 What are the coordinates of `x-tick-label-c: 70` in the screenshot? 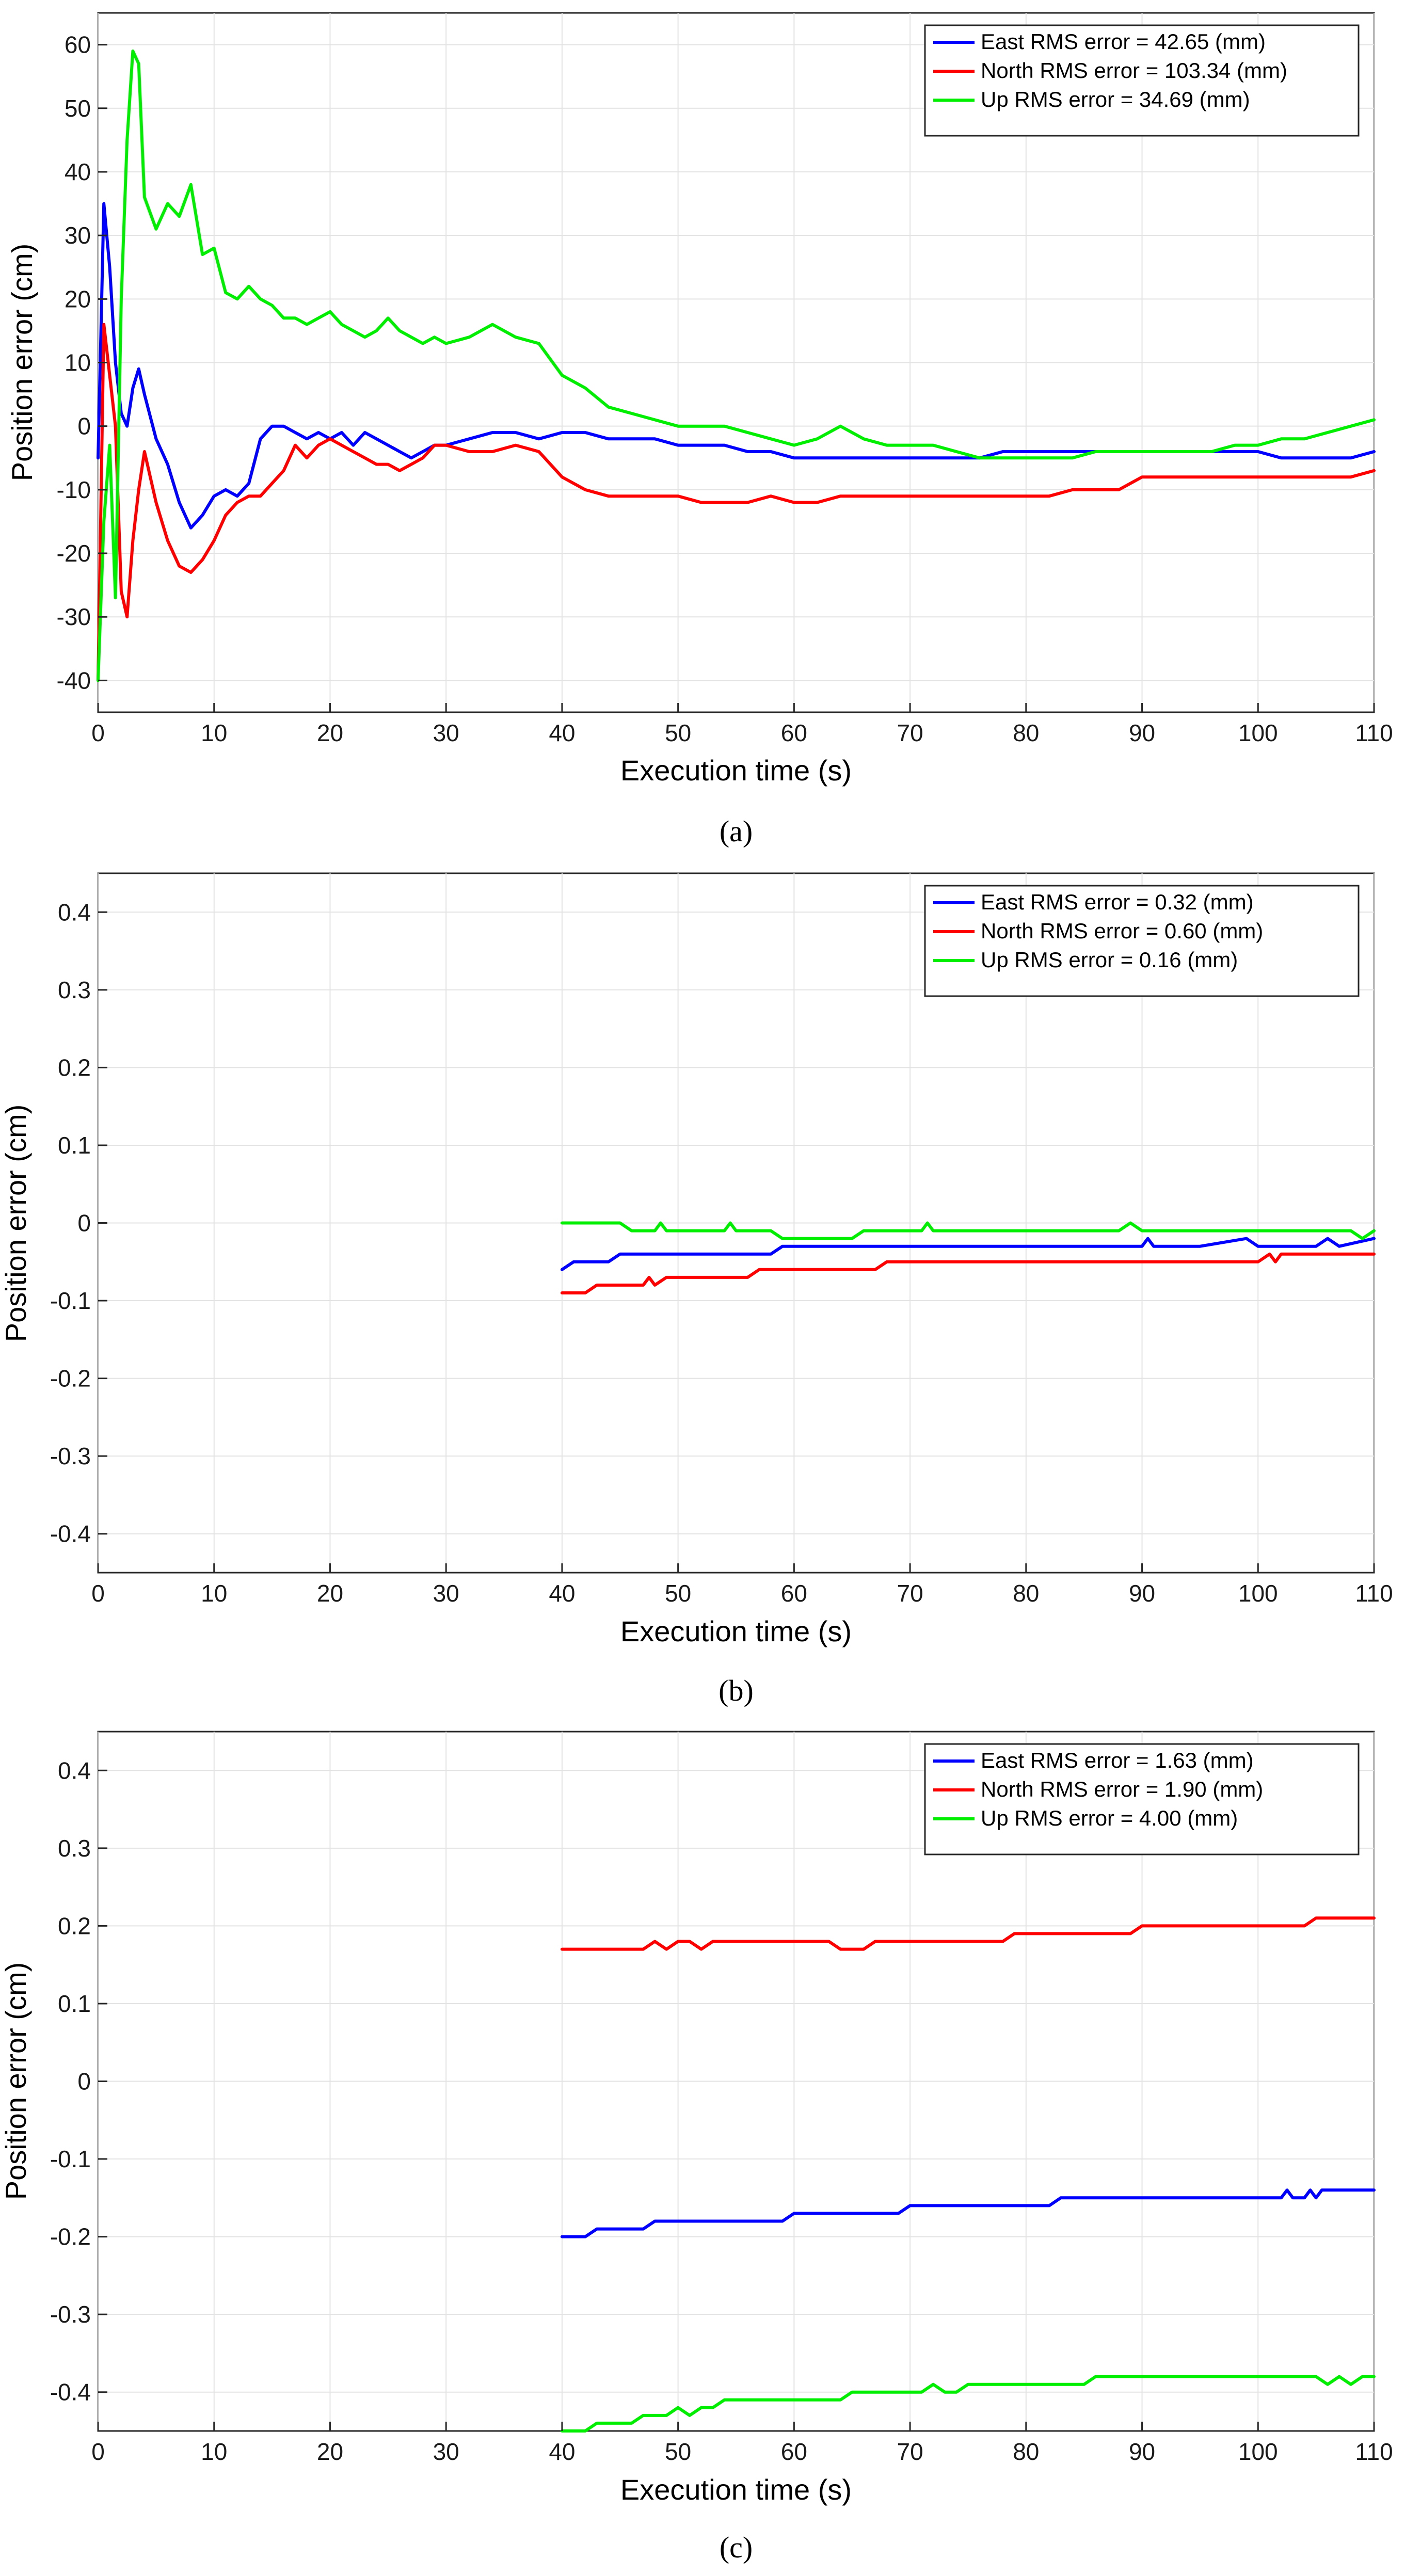 It's located at (910, 2451).